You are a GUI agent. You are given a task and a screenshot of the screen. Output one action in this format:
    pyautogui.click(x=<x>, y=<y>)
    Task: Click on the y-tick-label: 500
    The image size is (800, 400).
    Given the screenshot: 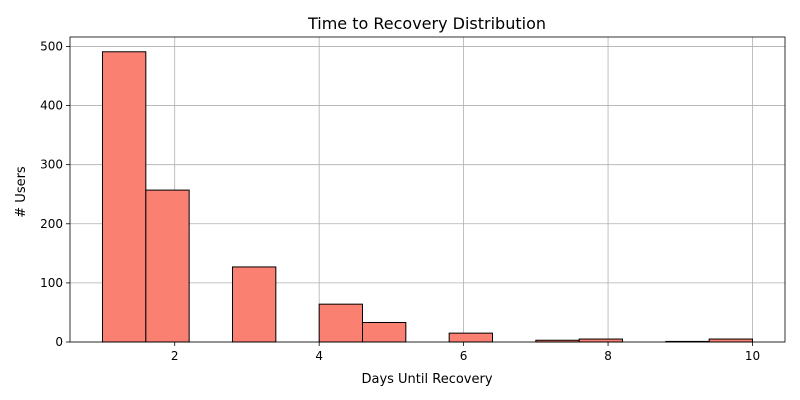 What is the action you would take?
    pyautogui.click(x=51, y=46)
    